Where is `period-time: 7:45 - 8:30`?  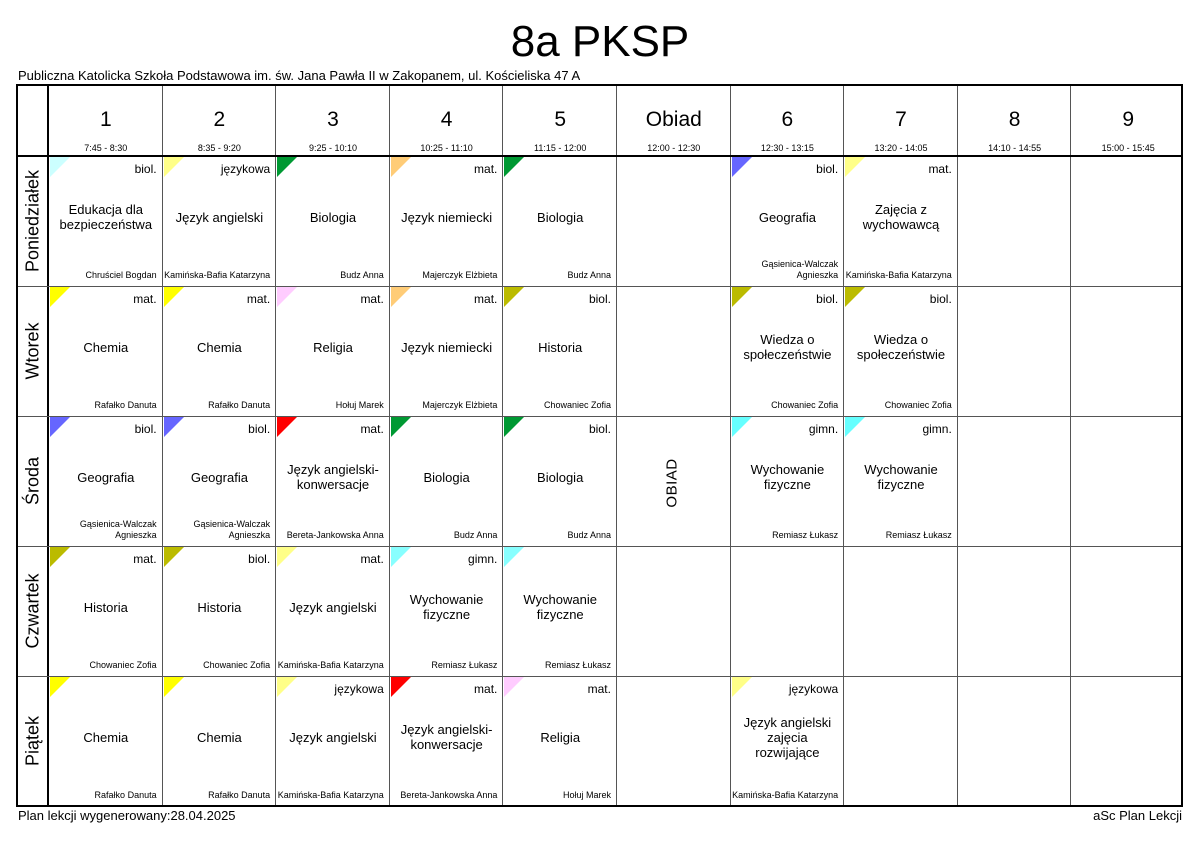 period-time: 7:45 - 8:30 is located at coordinates (106, 148).